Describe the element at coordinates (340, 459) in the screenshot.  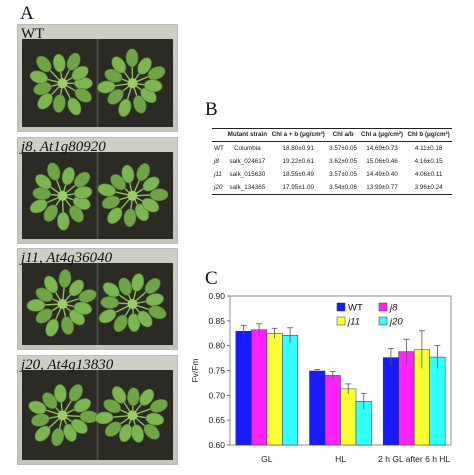
I see `x-tick-label: HL` at that location.